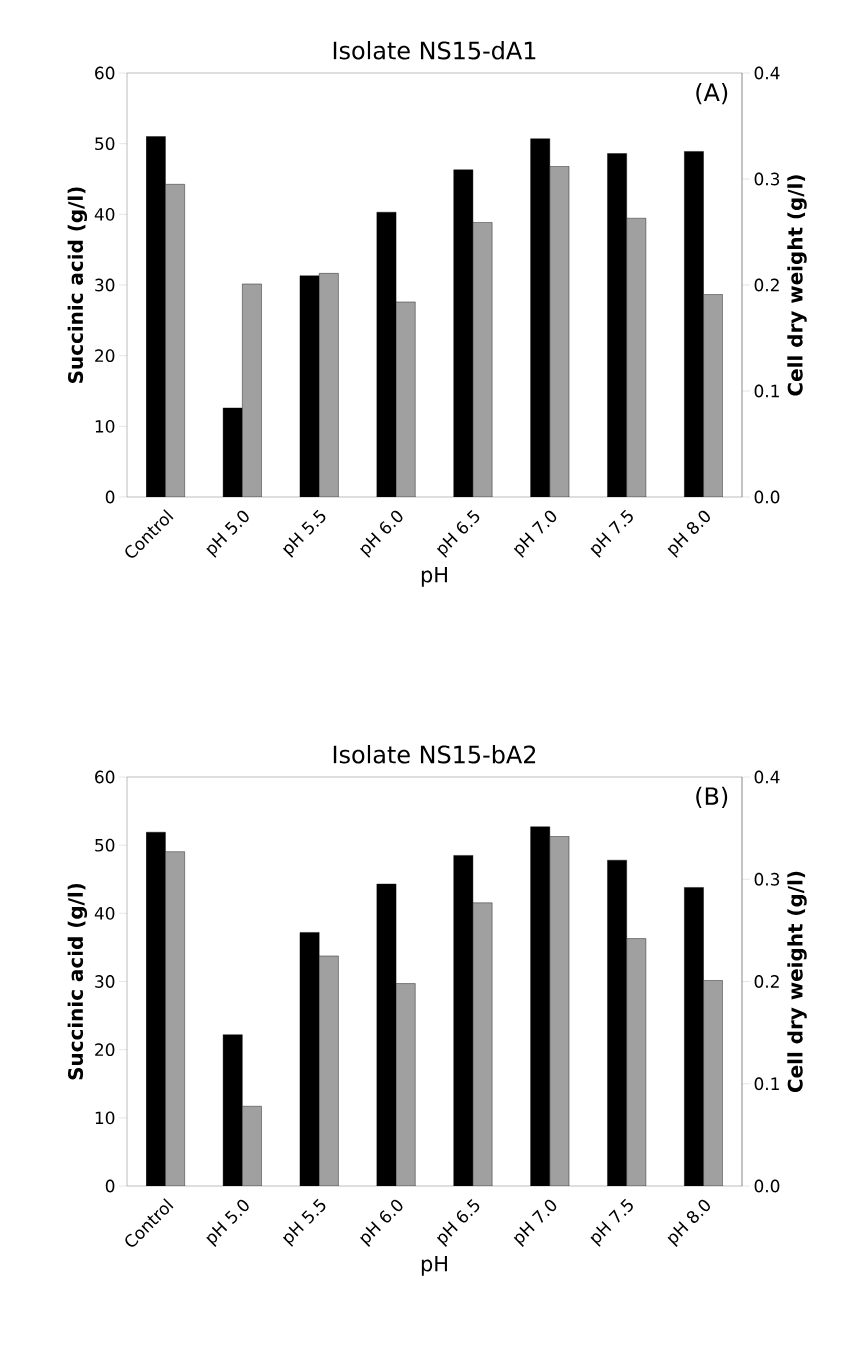  What do you see at coordinates (434, 50) in the screenshot?
I see `chart-title: Isolate NS15-dA1` at bounding box center [434, 50].